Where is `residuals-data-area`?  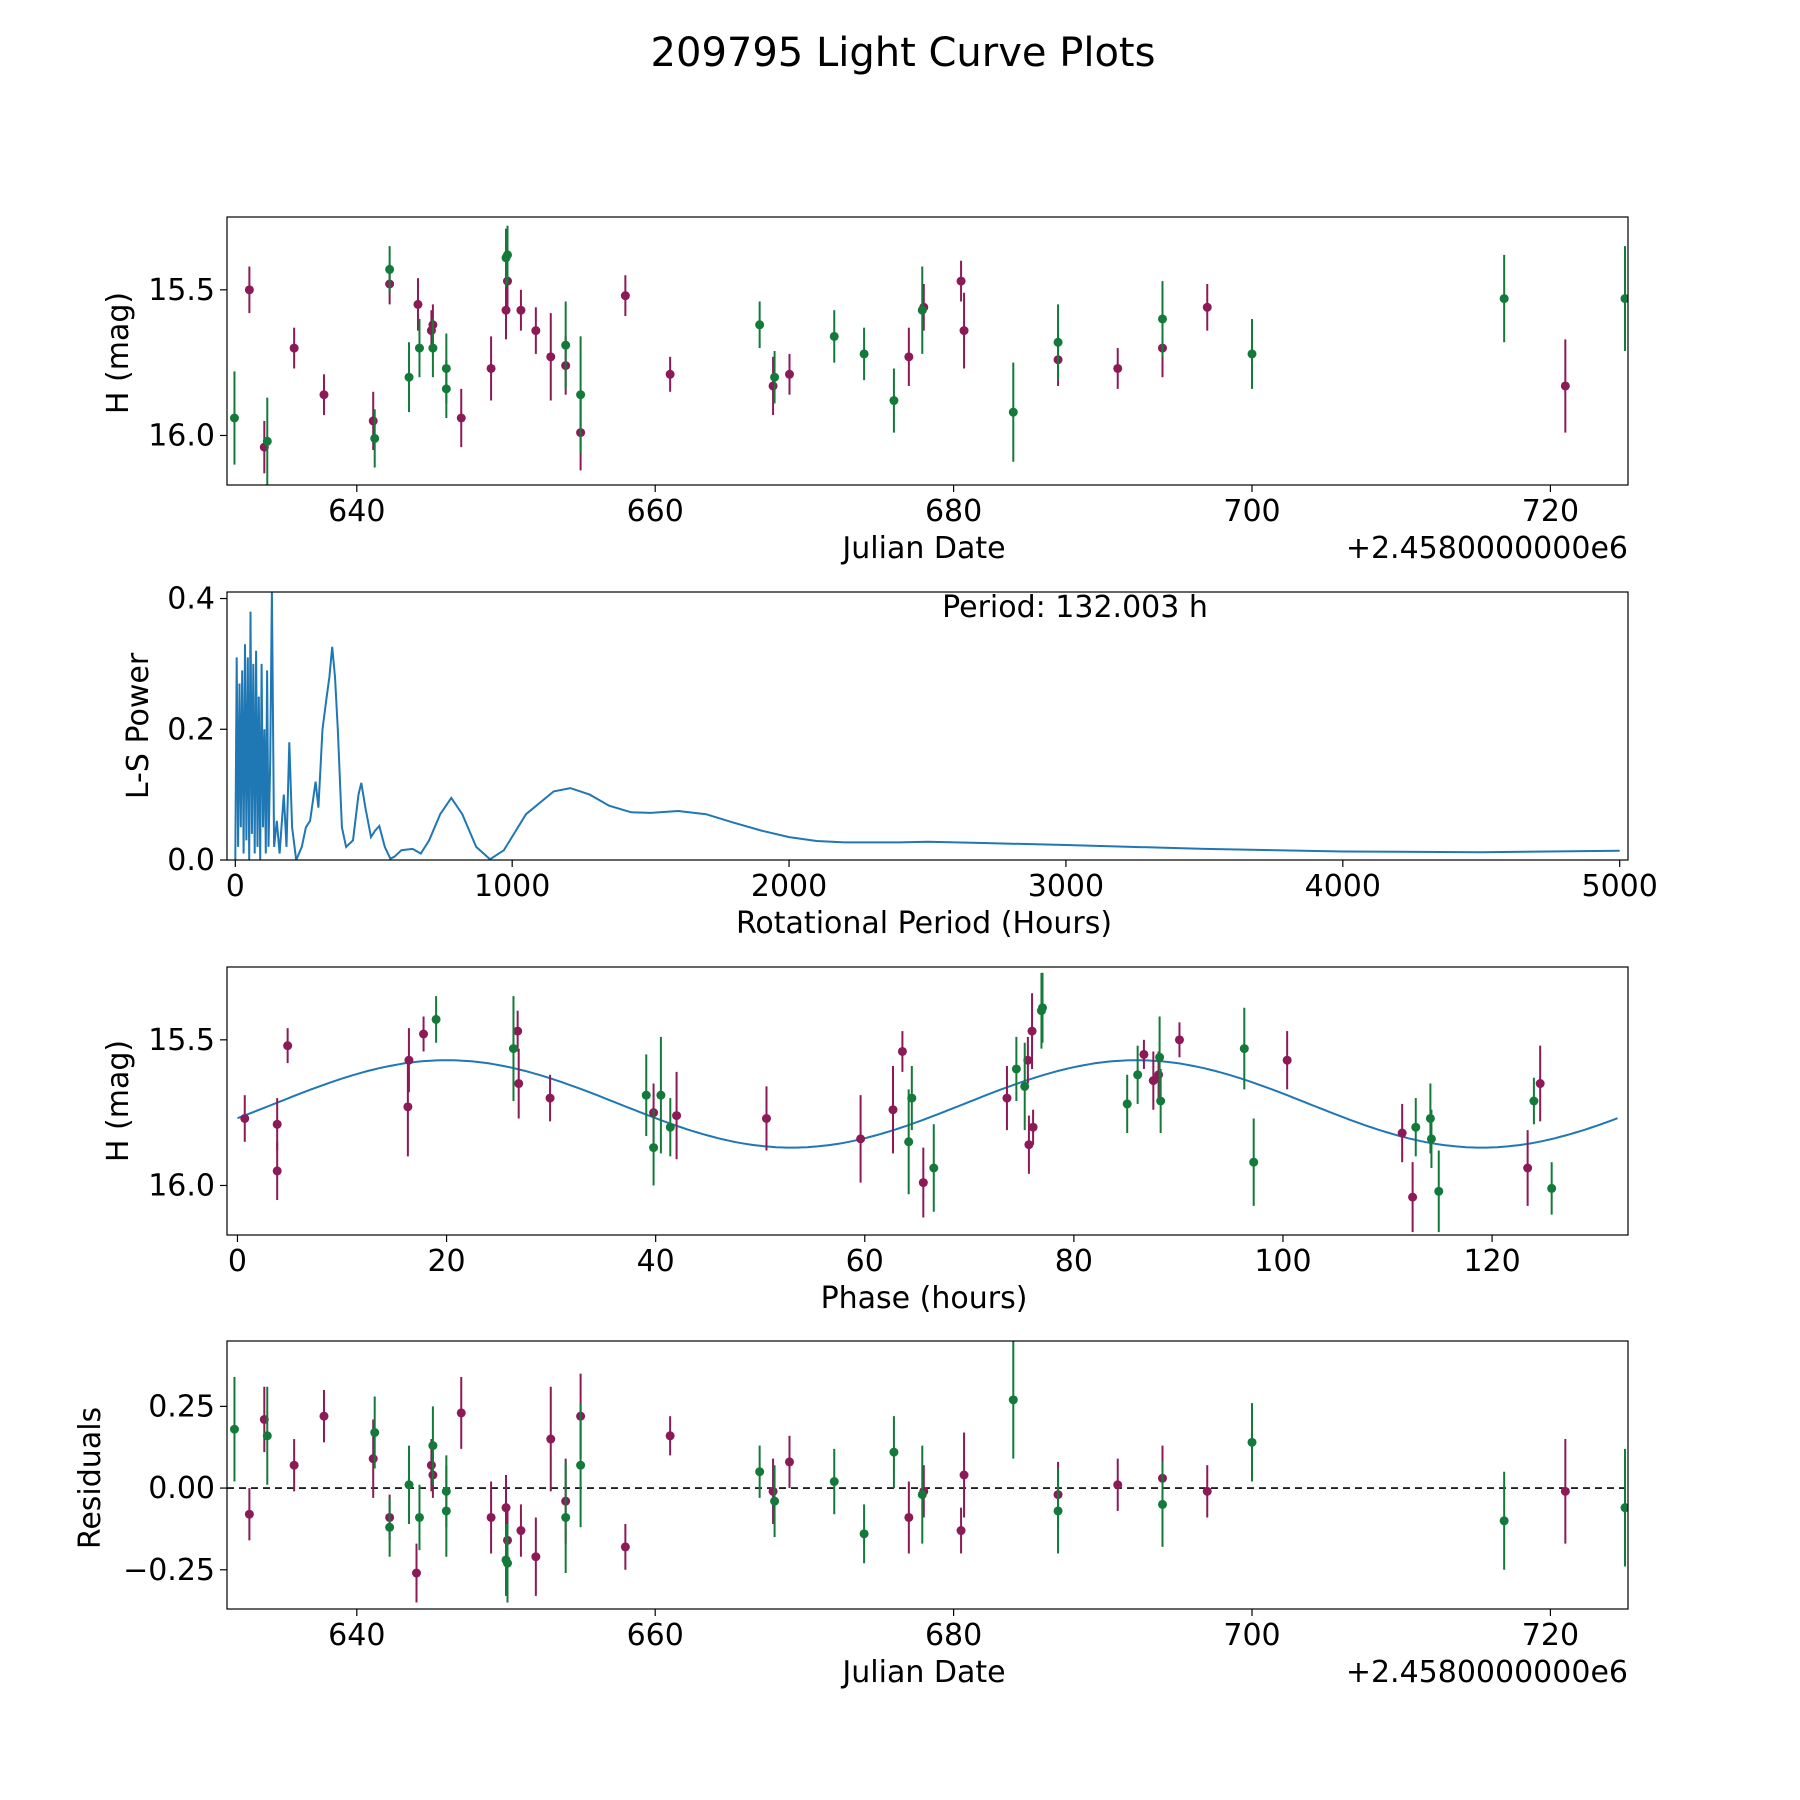
residuals-data-area is located at coordinates (927, 1472).